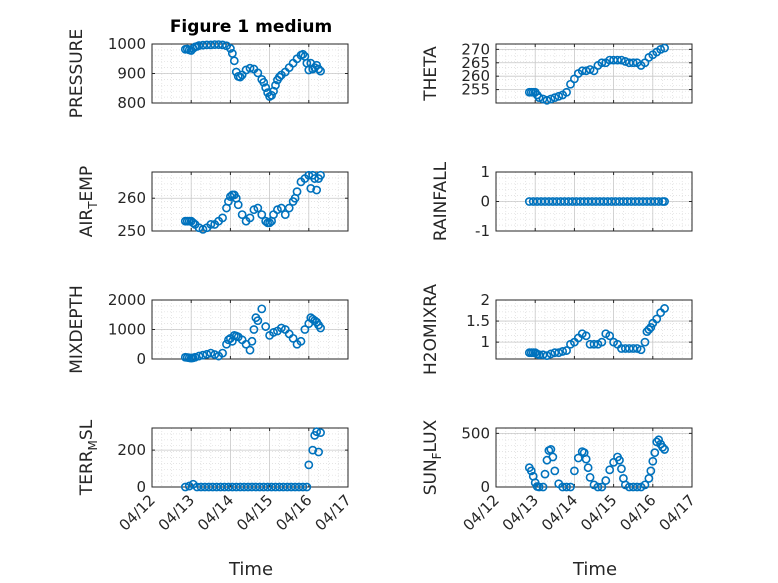 The height and width of the screenshot is (583, 778). Describe the element at coordinates (431, 329) in the screenshot. I see `y-axis-label: H2OMIXRA` at that location.